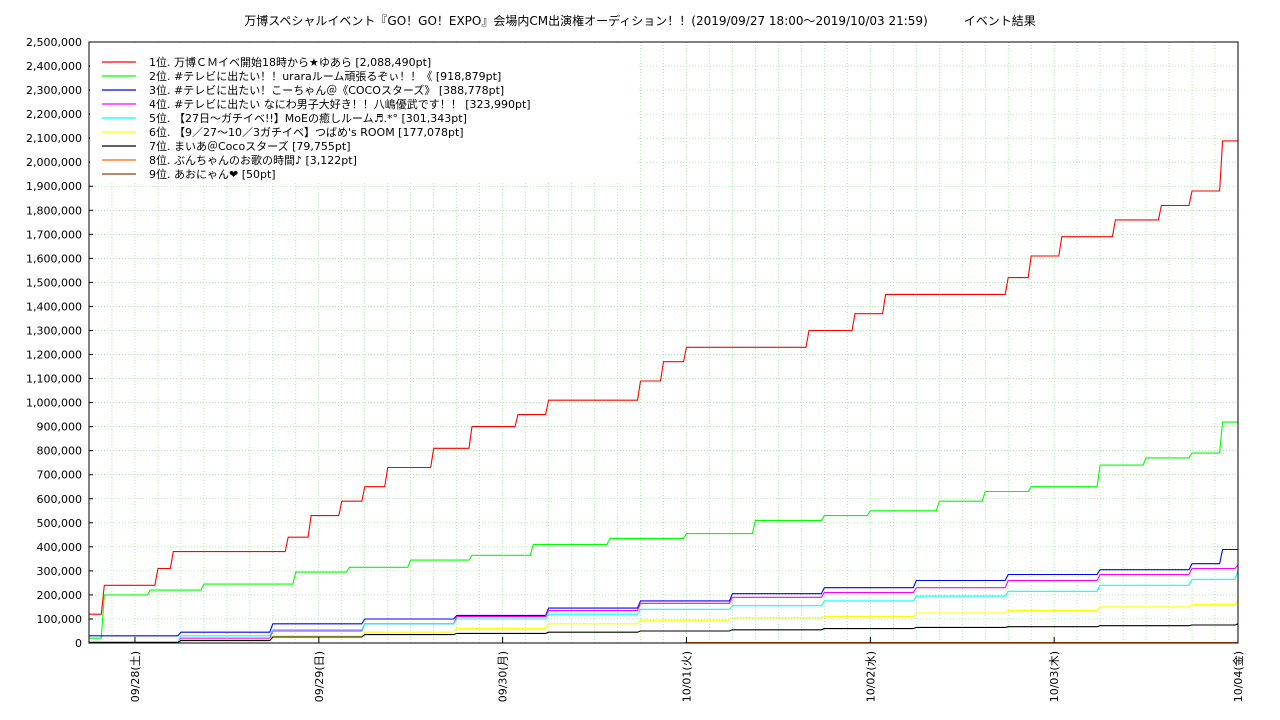 This screenshot has height=720, width=1280. I want to click on x-tick-label: 10/02(水), so click(870, 676).